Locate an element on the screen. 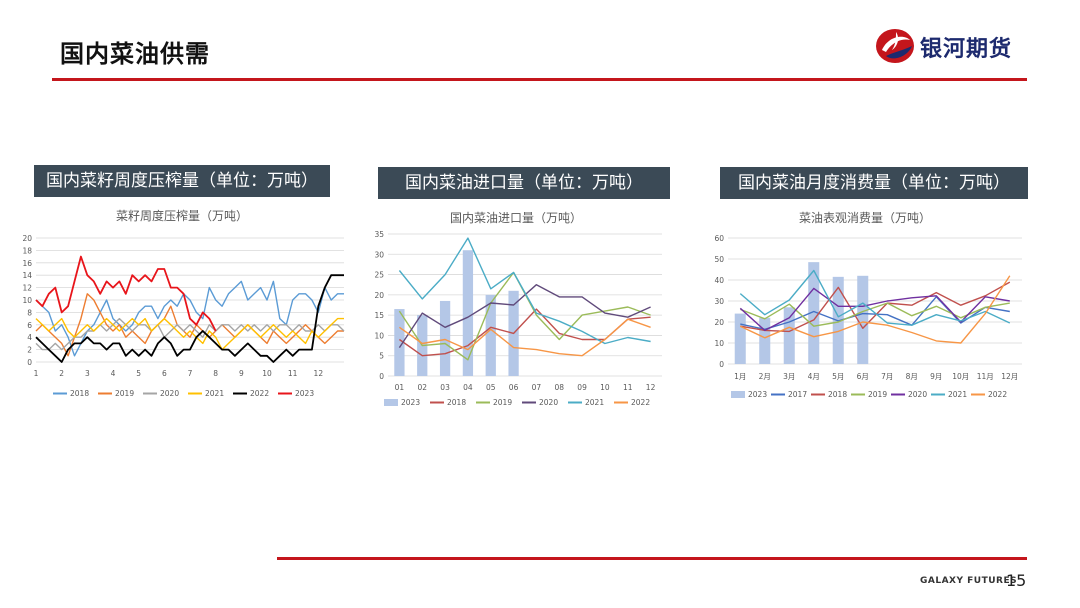 This screenshot has height=608, width=1080. header-divider is located at coordinates (539, 79).